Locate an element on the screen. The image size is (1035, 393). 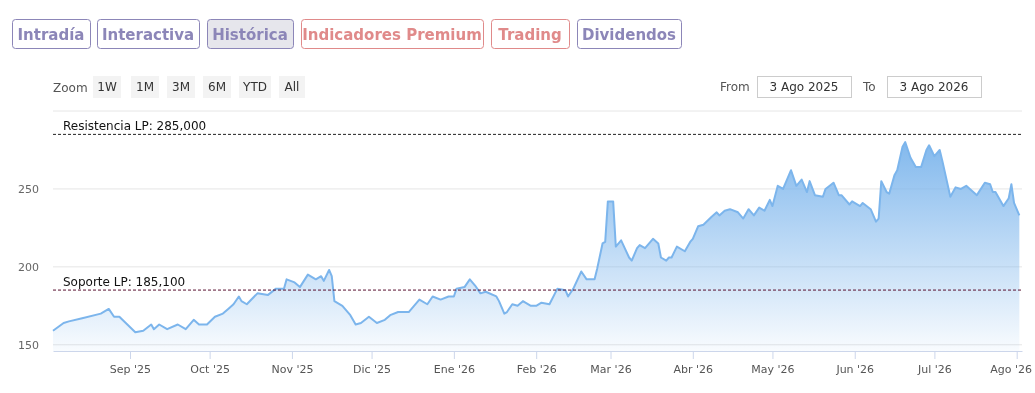
zoom-button: 1W is located at coordinates (107, 87).